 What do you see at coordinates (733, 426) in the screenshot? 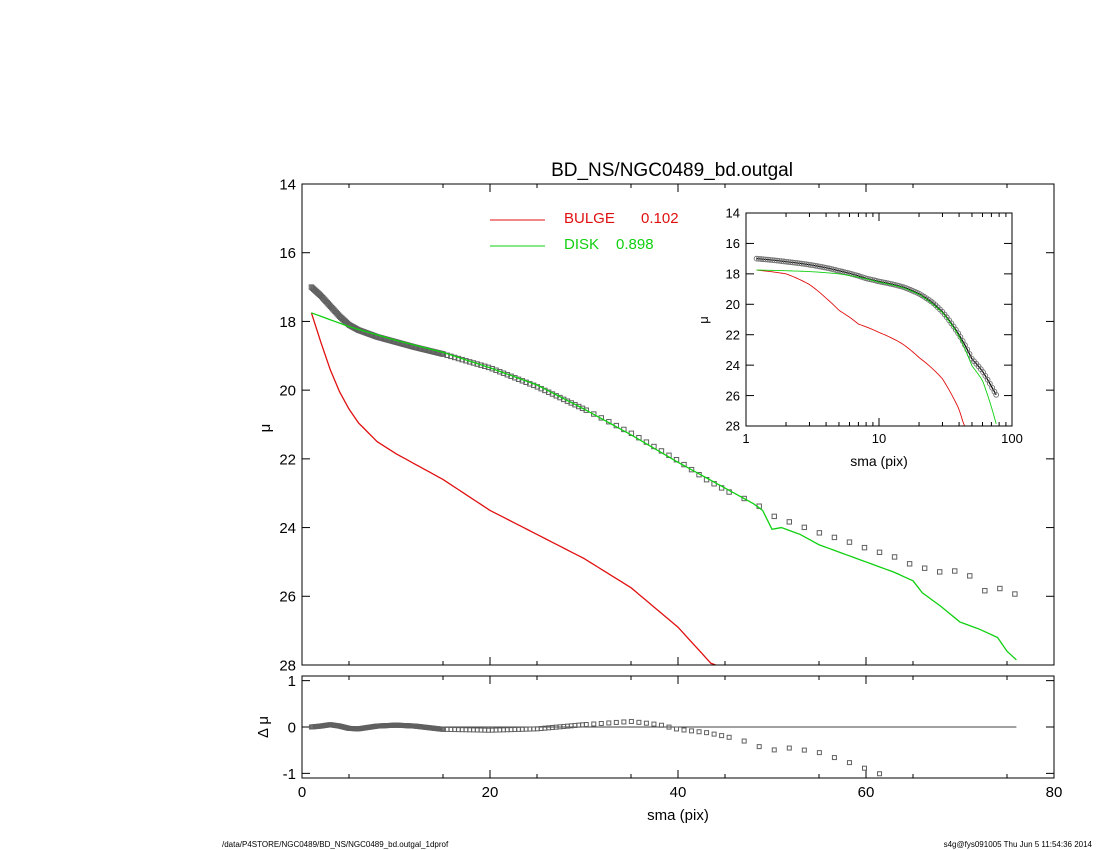
I see `inset-y-tick-label-7: 28` at bounding box center [733, 426].